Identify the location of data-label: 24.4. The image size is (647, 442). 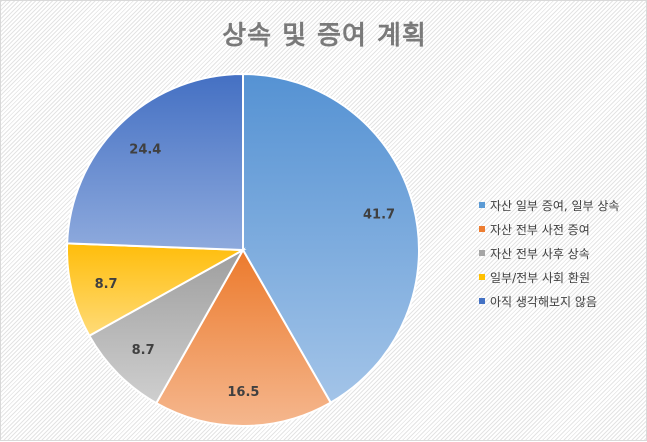
(145, 150).